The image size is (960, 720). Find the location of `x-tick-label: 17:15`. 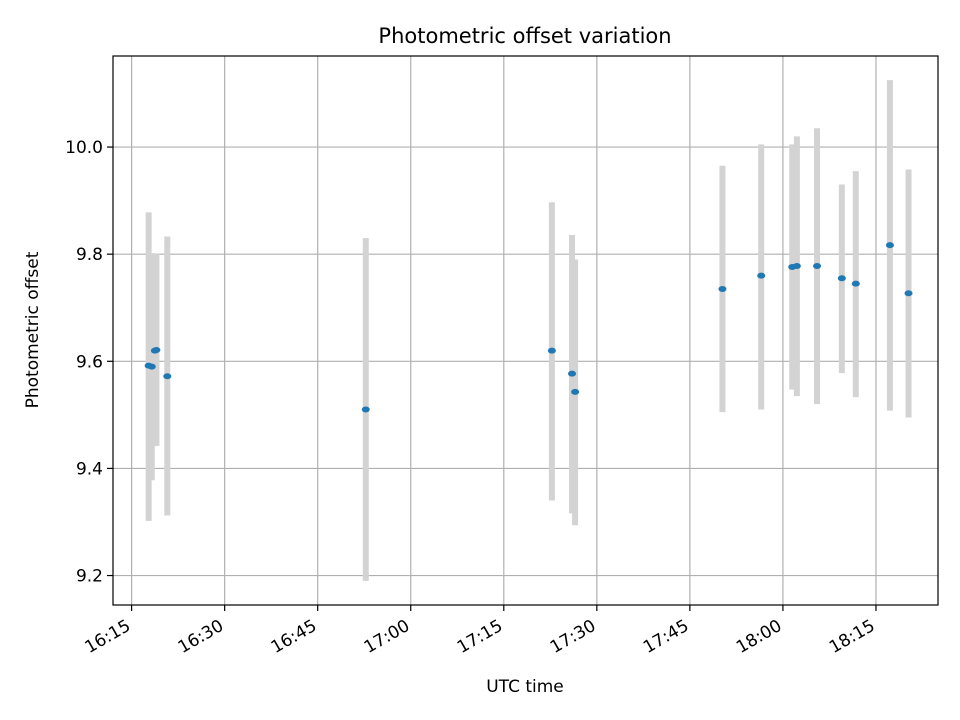

x-tick-label: 17:15 is located at coordinates (480, 637).